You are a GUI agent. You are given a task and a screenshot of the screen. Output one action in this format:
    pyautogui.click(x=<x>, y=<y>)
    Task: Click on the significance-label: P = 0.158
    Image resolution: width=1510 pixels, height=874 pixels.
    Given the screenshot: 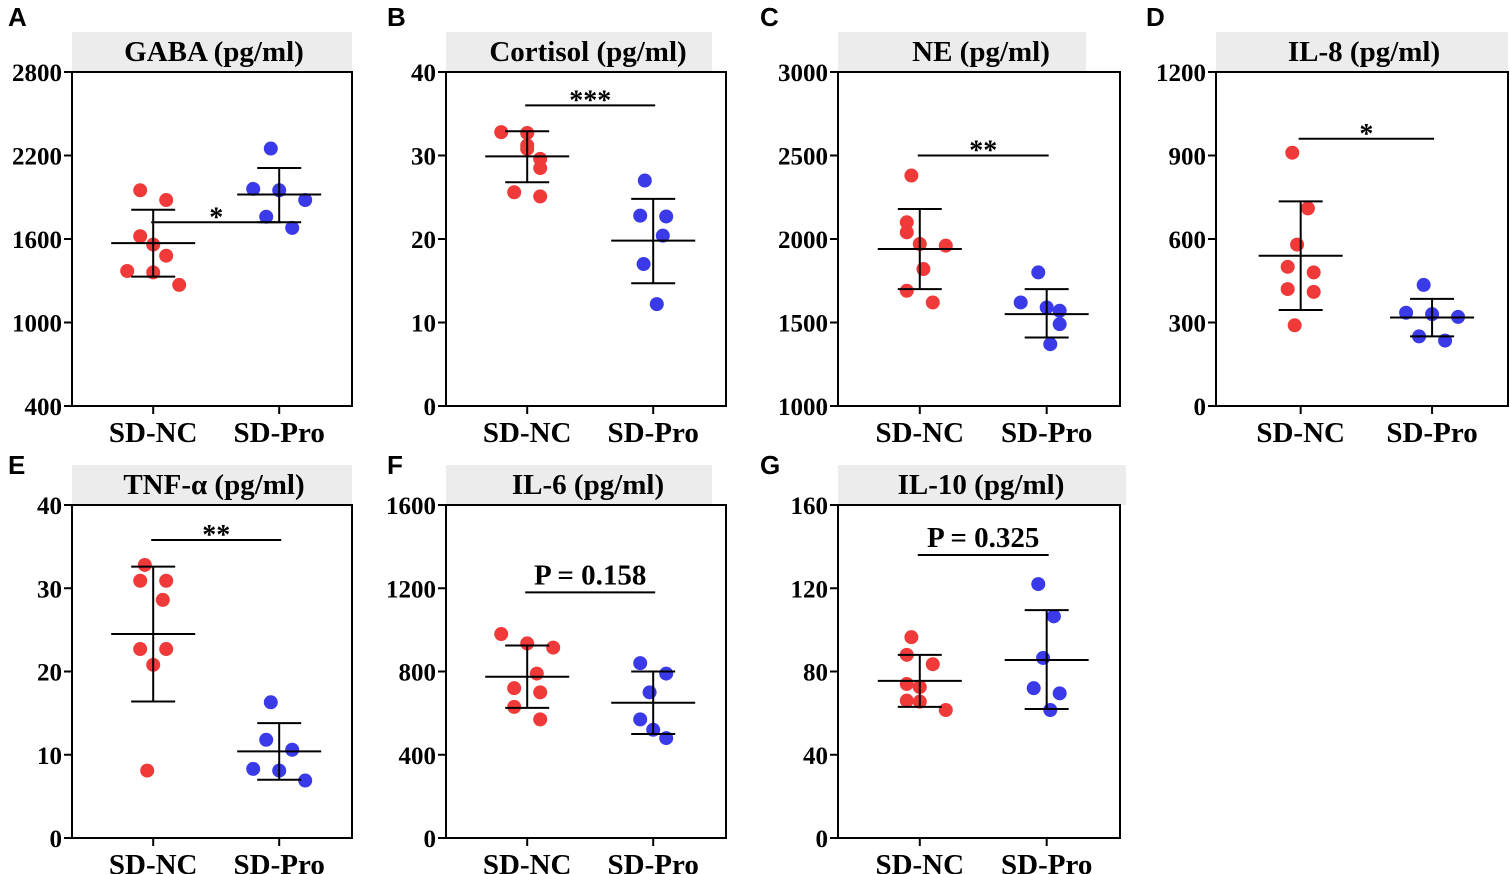 What is the action you would take?
    pyautogui.click(x=590, y=575)
    